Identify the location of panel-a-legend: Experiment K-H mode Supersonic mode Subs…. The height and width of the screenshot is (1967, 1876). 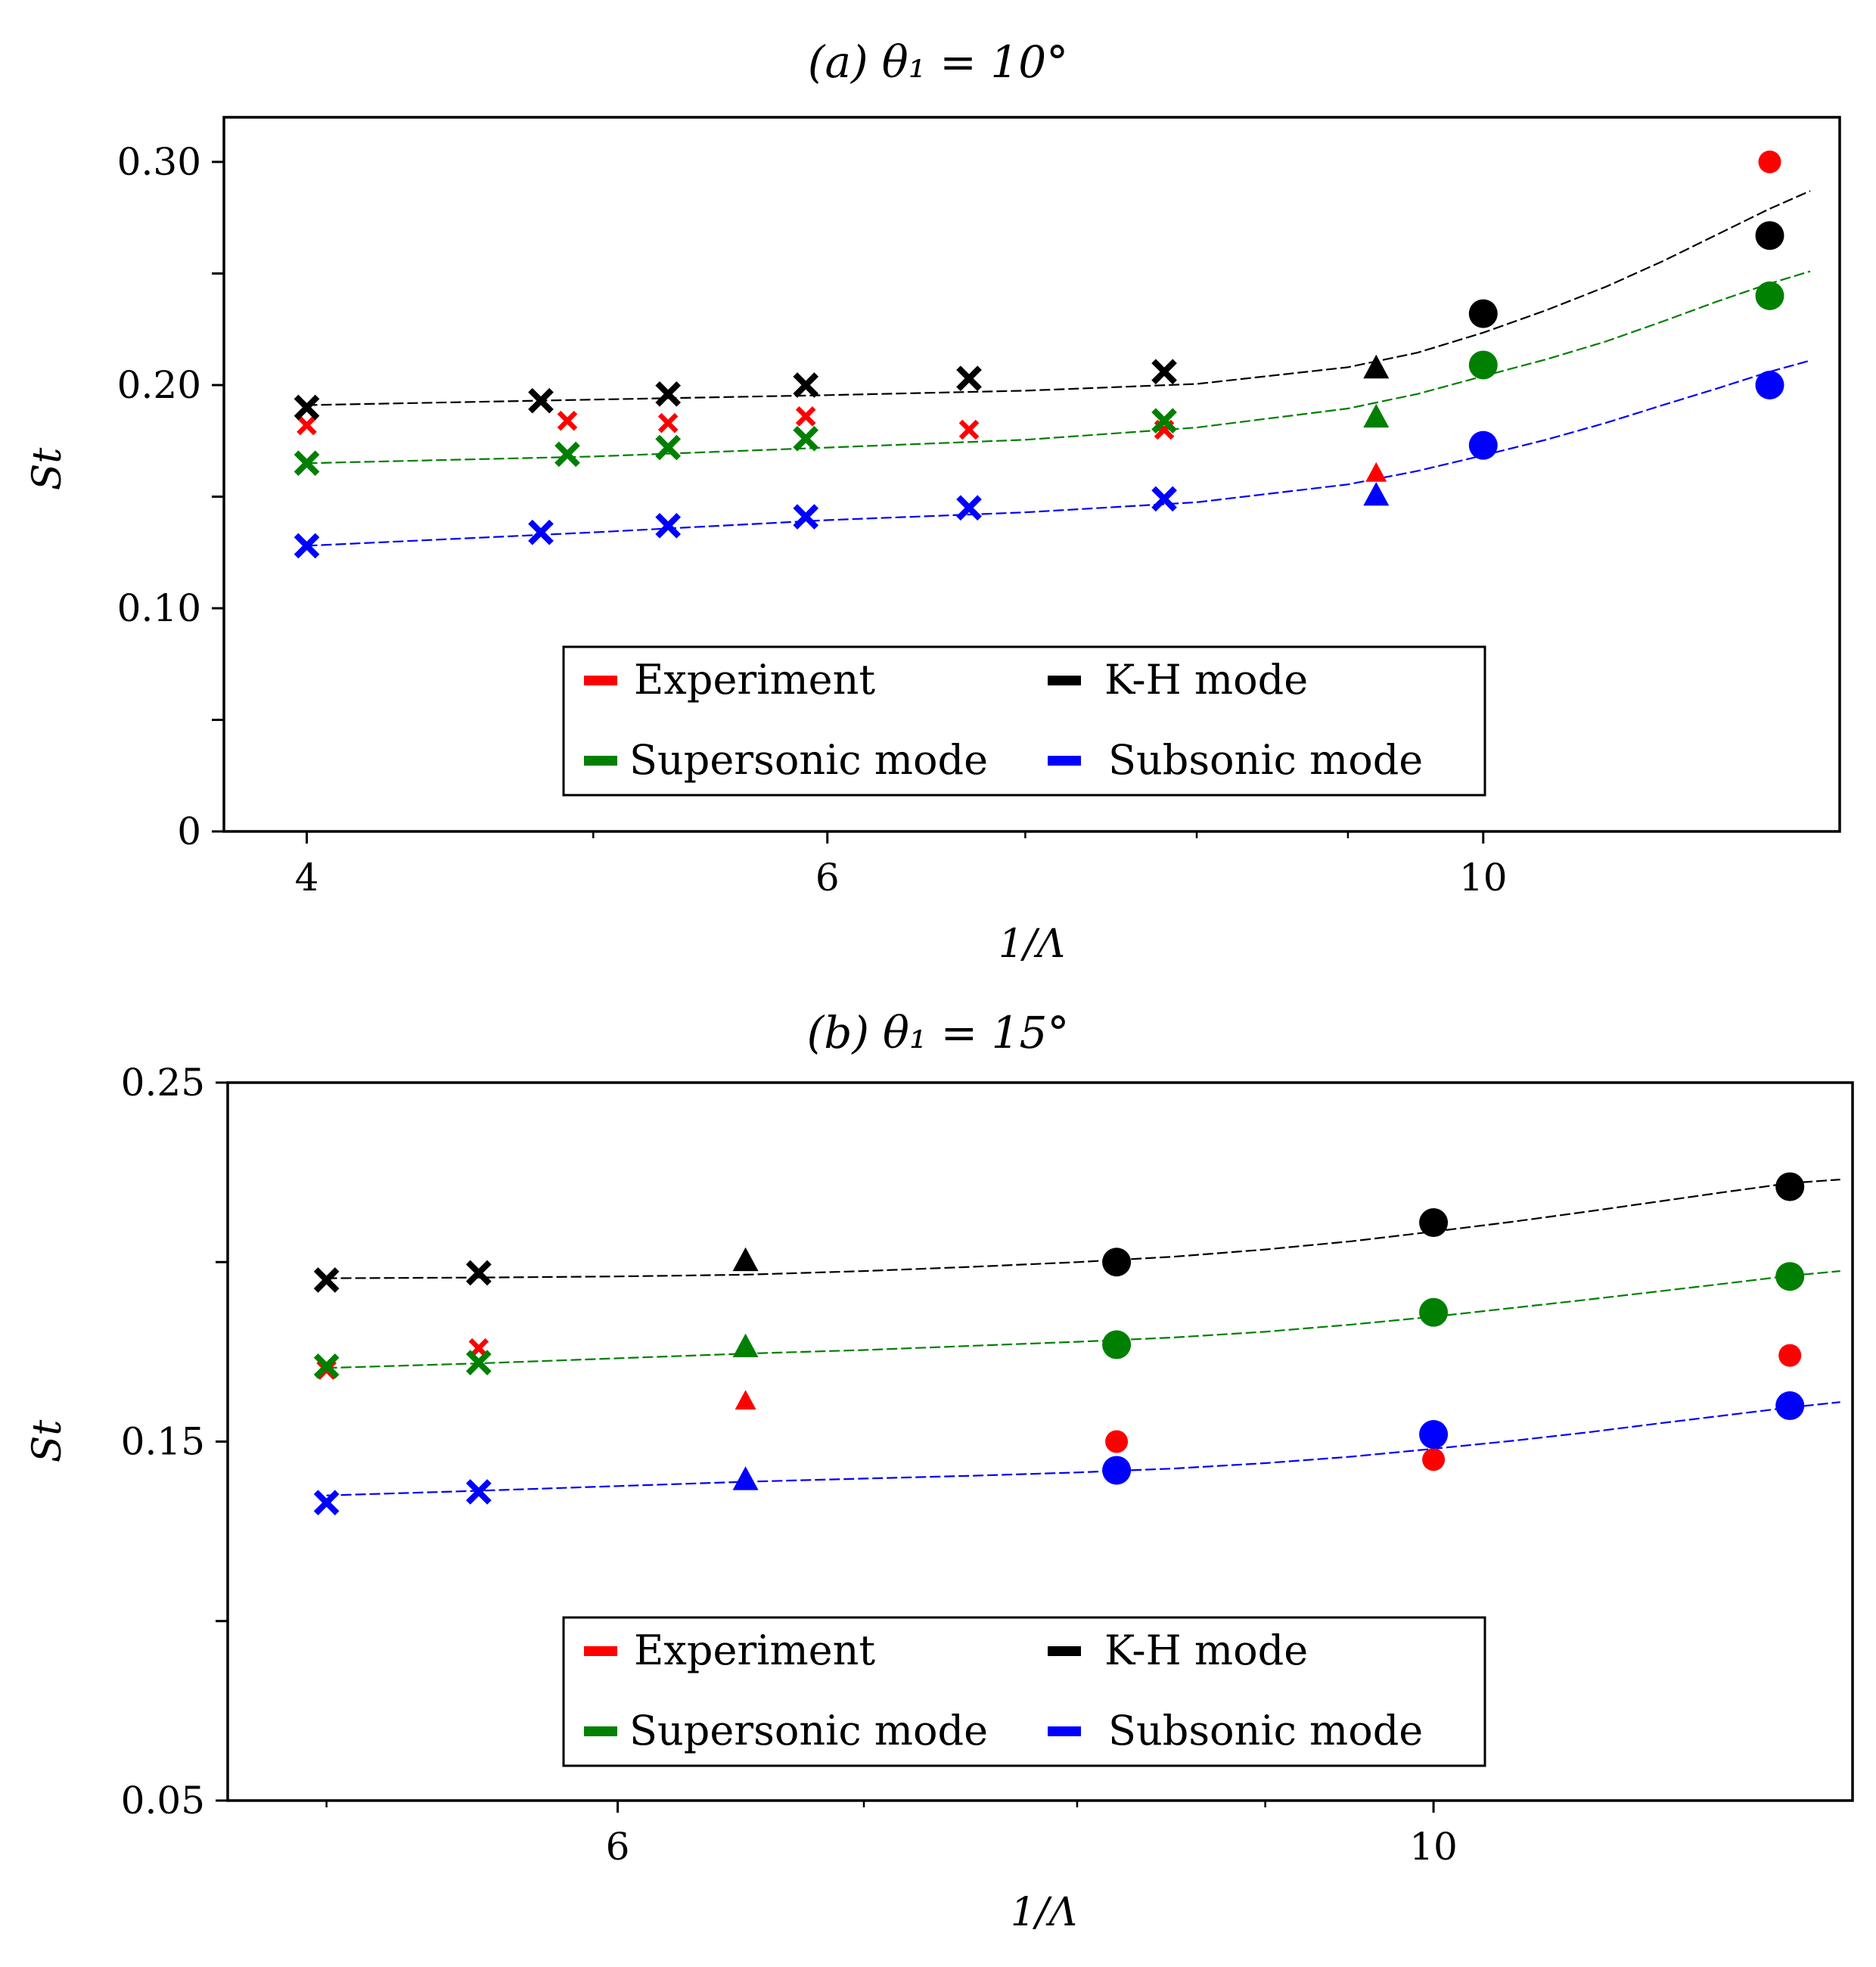
(1024, 721).